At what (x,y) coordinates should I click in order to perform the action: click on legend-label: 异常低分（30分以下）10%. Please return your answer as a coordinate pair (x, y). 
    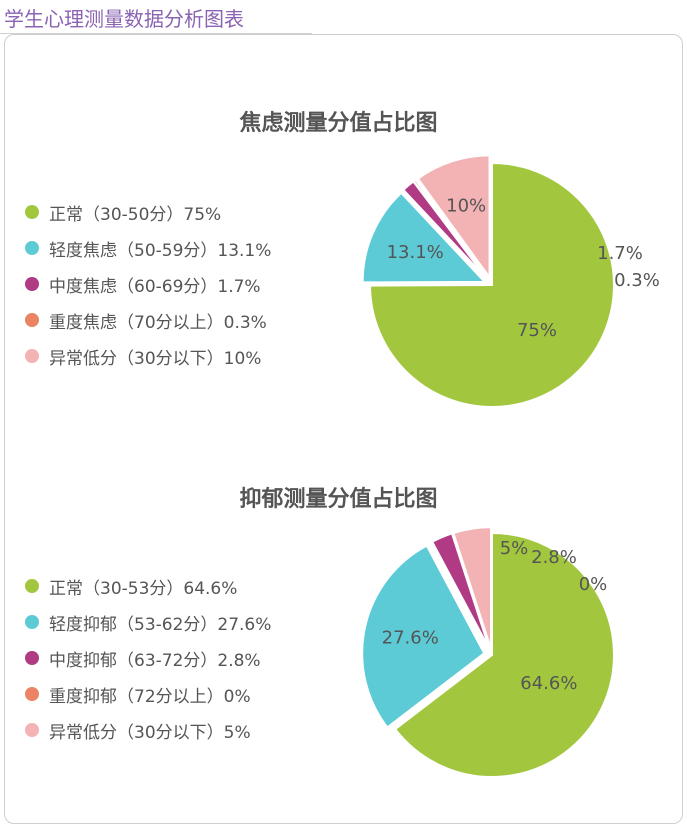
    Looking at the image, I should click on (155, 358).